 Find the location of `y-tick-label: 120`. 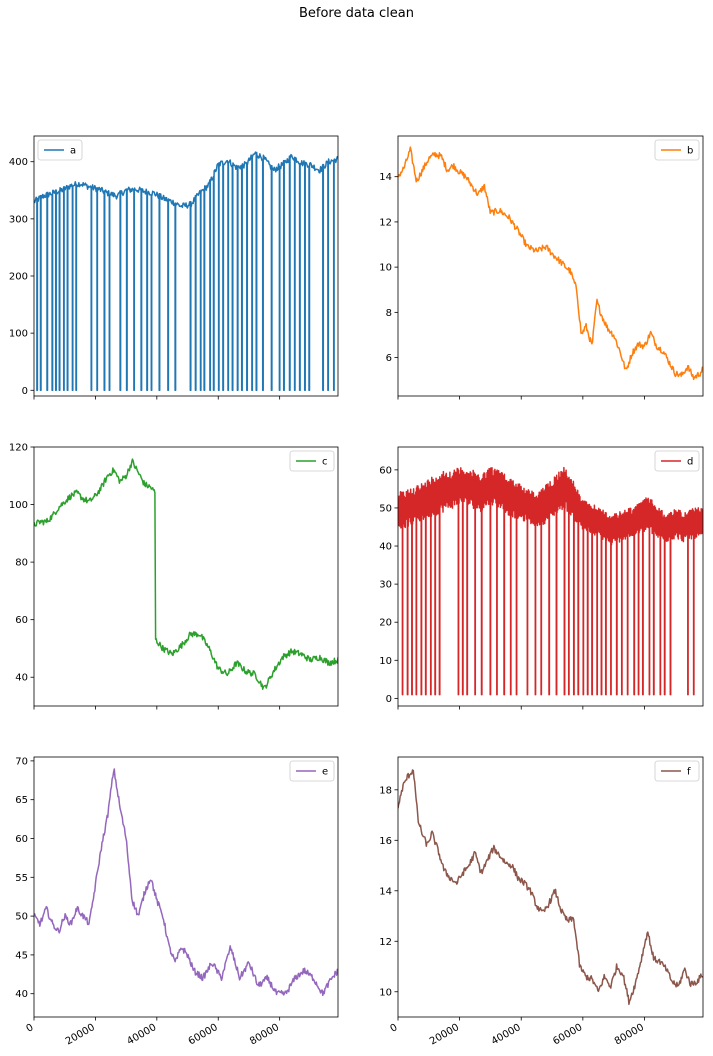

y-tick-label: 120 is located at coordinates (18, 448).